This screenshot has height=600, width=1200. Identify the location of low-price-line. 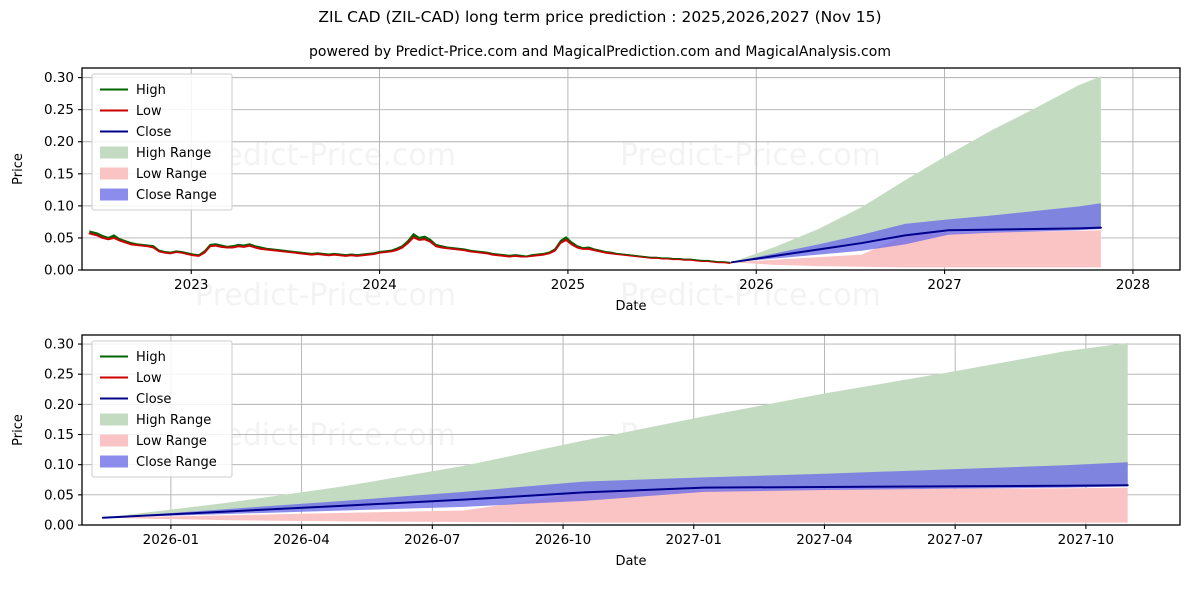
(409, 248).